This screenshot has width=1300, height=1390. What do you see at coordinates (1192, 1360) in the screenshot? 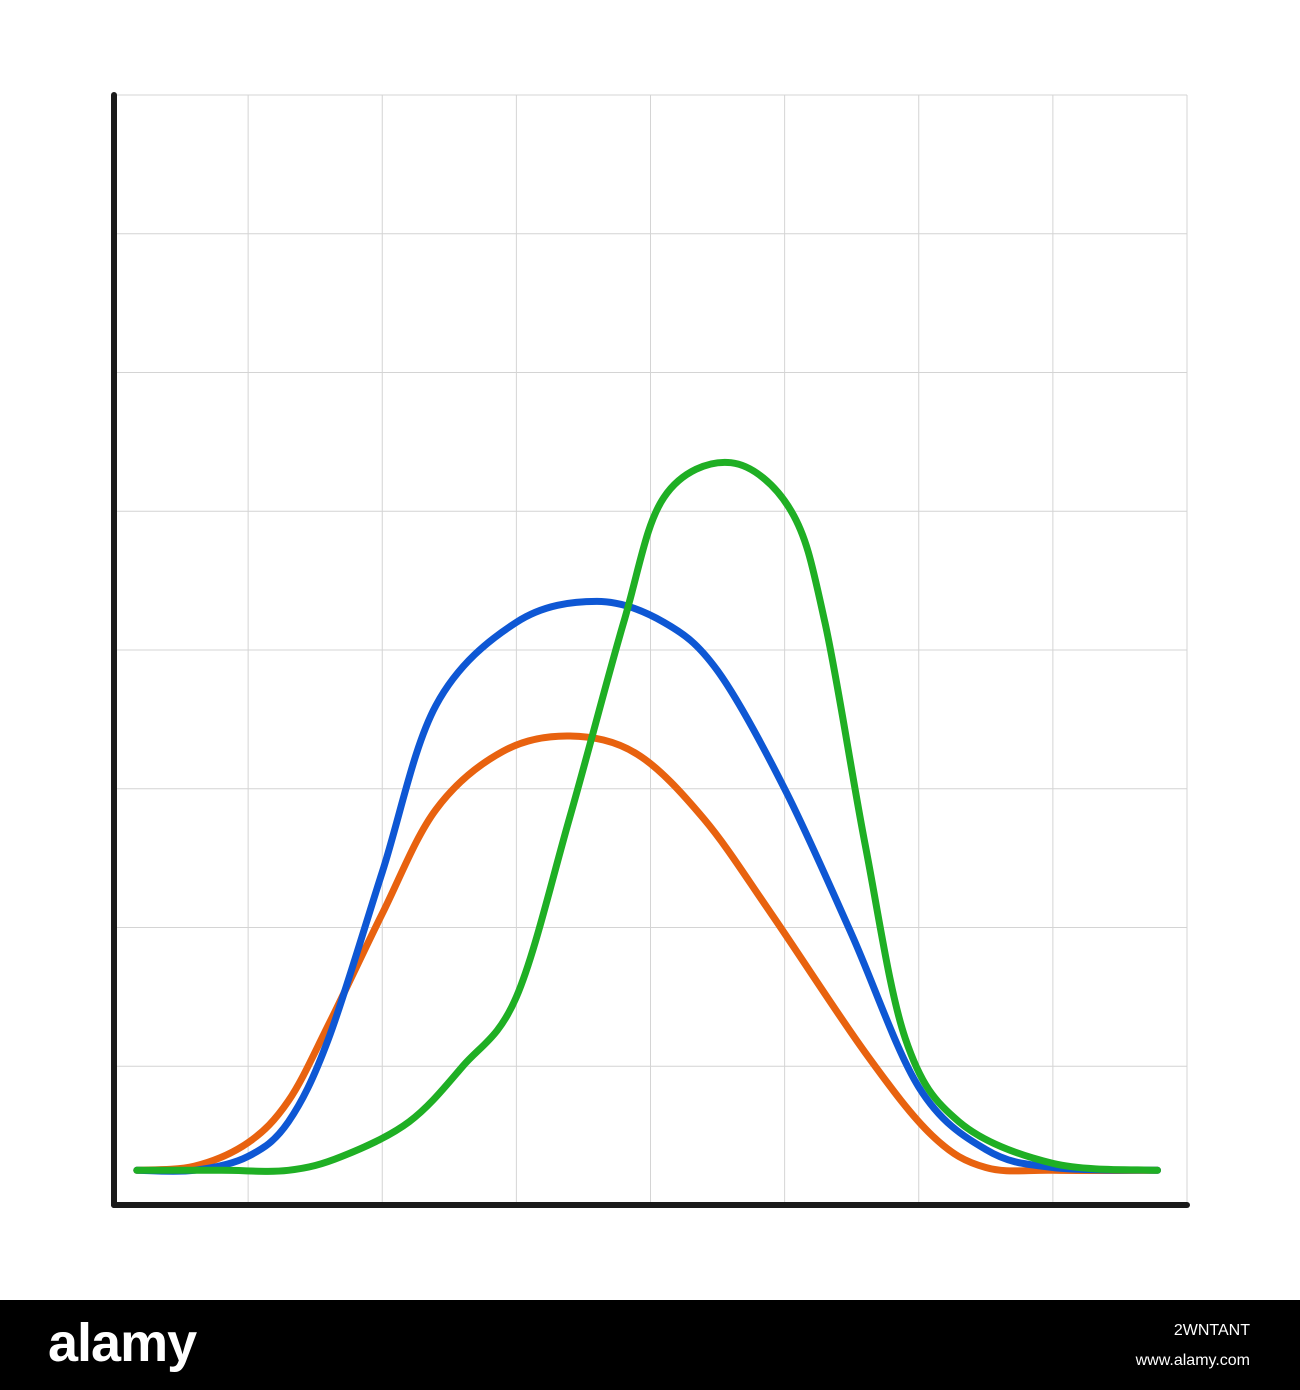
I see `site-url: www.alamy.com` at bounding box center [1192, 1360].